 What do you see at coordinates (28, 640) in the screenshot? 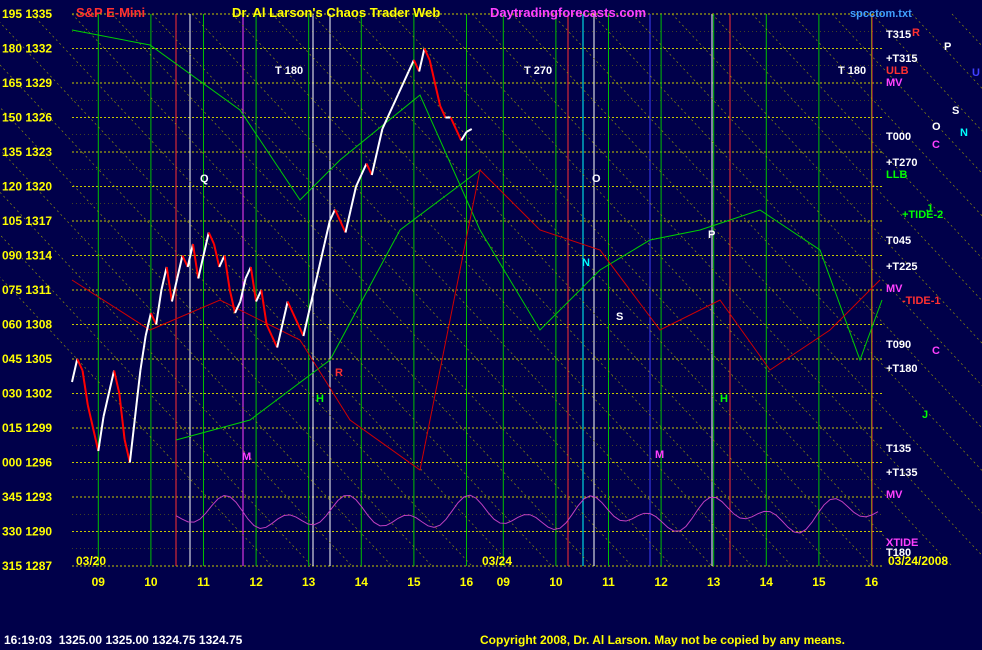
I see `status-time: 16:19:03` at bounding box center [28, 640].